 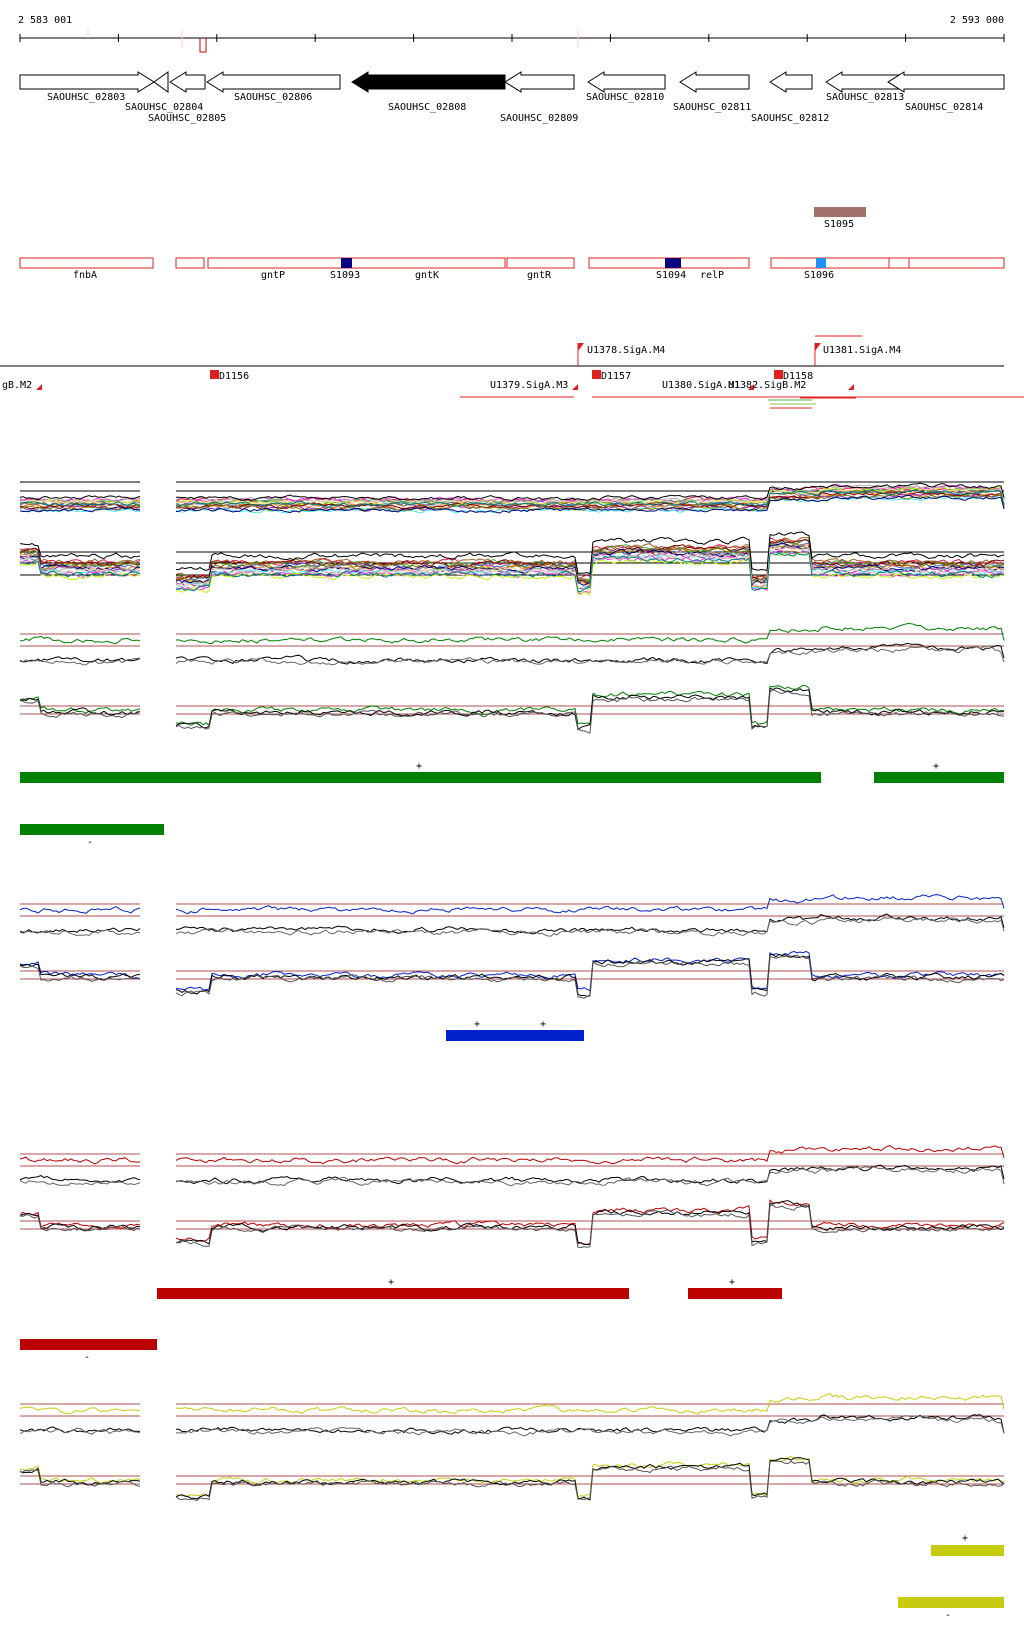 I want to click on promoter-label: gB.M2, so click(x=17, y=385).